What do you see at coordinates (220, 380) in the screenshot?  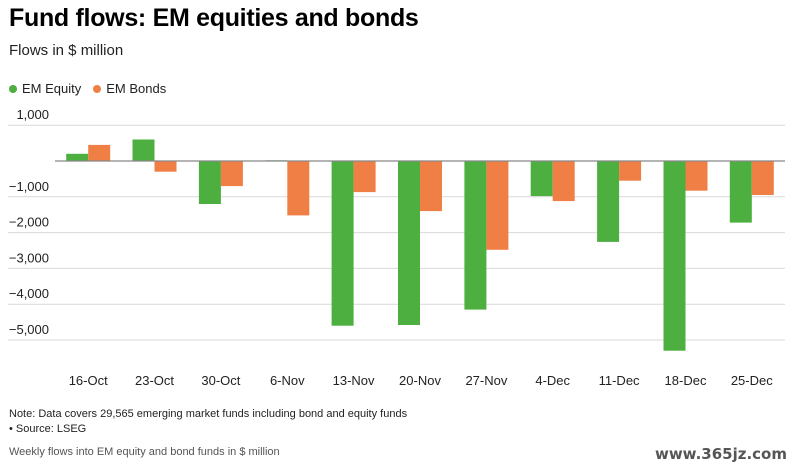 I see `x-tick-label: 30-Oct` at bounding box center [220, 380].